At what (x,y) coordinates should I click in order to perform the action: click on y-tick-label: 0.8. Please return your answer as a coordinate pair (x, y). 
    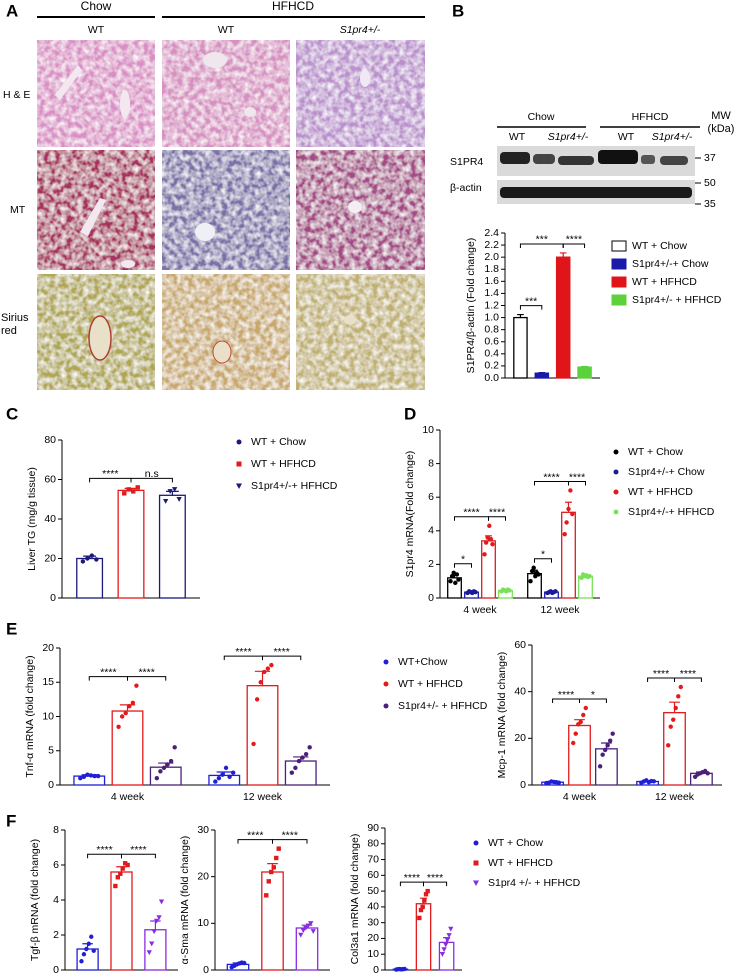
    Looking at the image, I should click on (491, 329).